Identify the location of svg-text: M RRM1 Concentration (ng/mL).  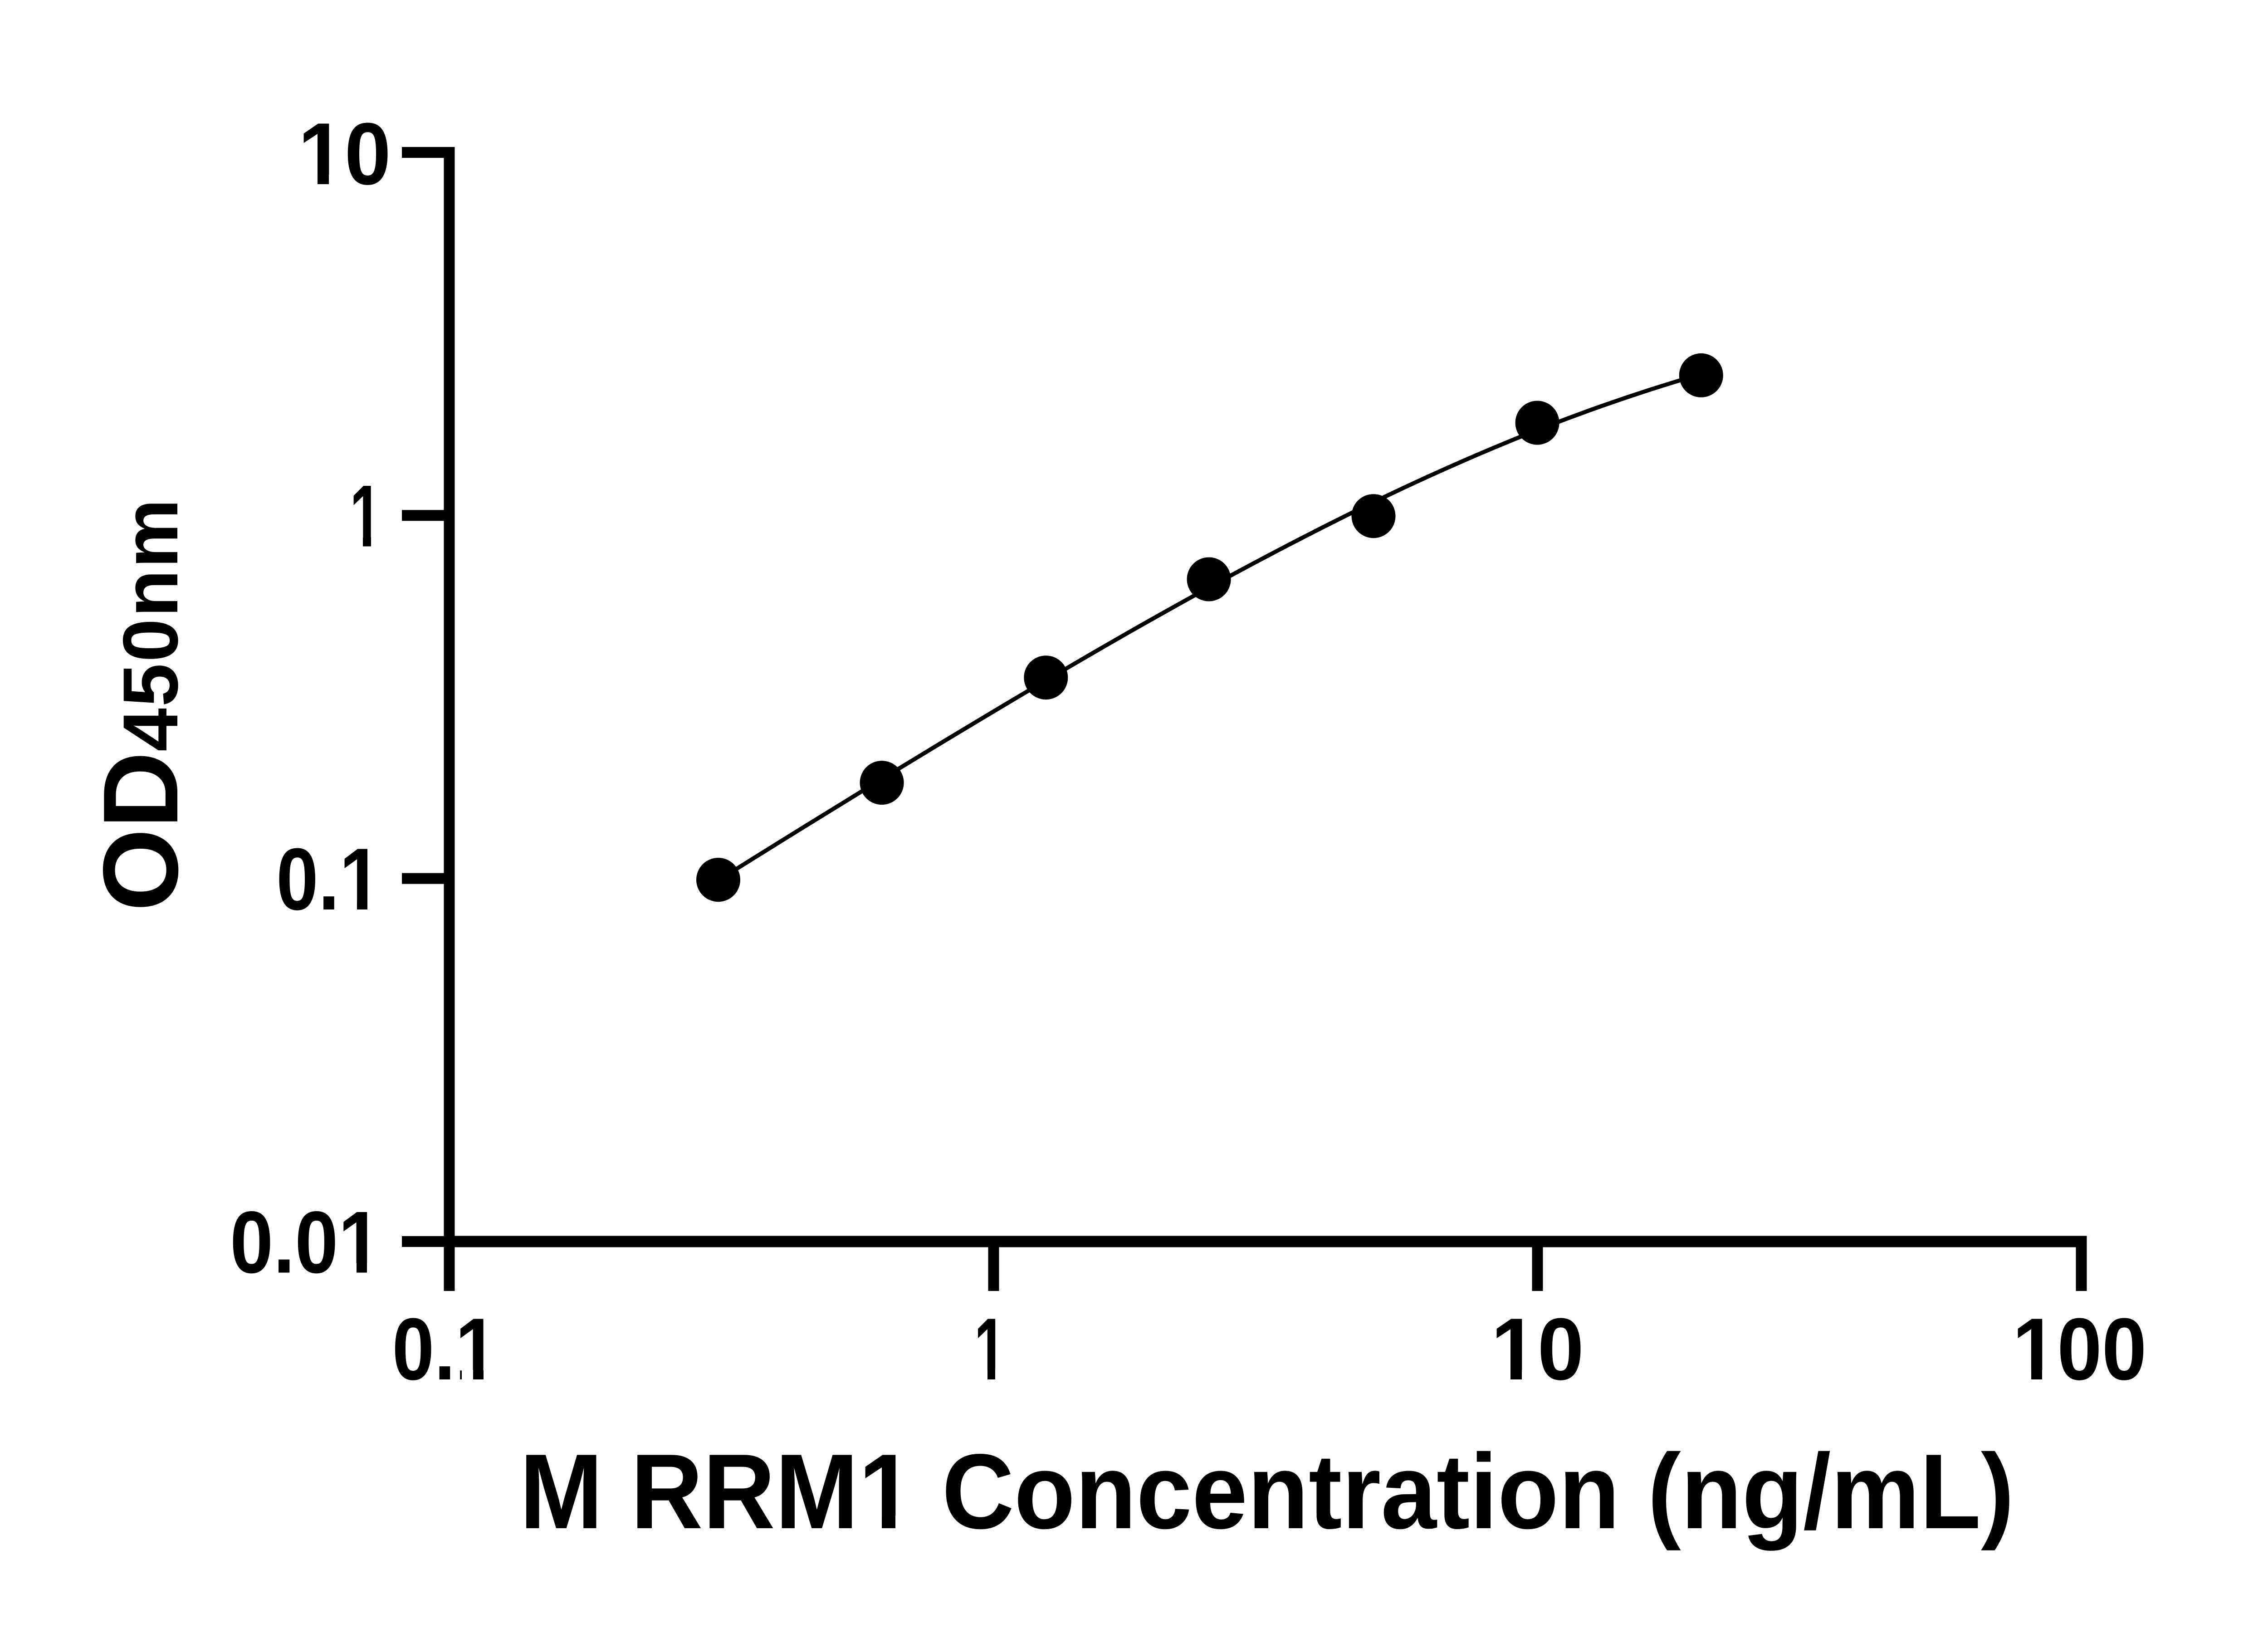
(1267, 1491).